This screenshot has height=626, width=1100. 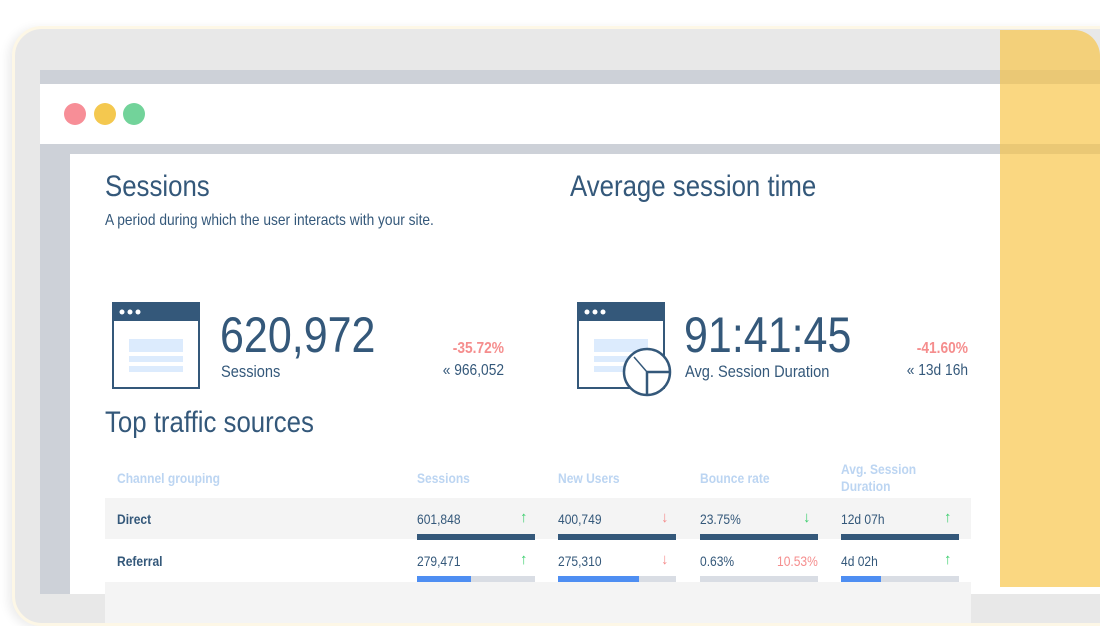 What do you see at coordinates (879, 477) in the screenshot?
I see `column-header: Avg. Session Duration` at bounding box center [879, 477].